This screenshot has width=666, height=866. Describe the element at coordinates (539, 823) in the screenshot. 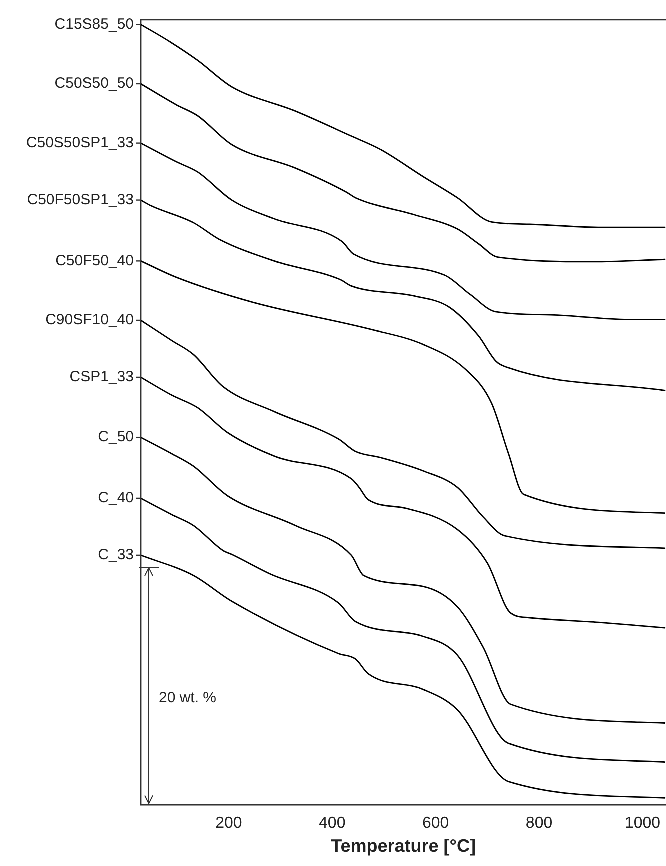

I see `x-tick-label: 800` at that location.